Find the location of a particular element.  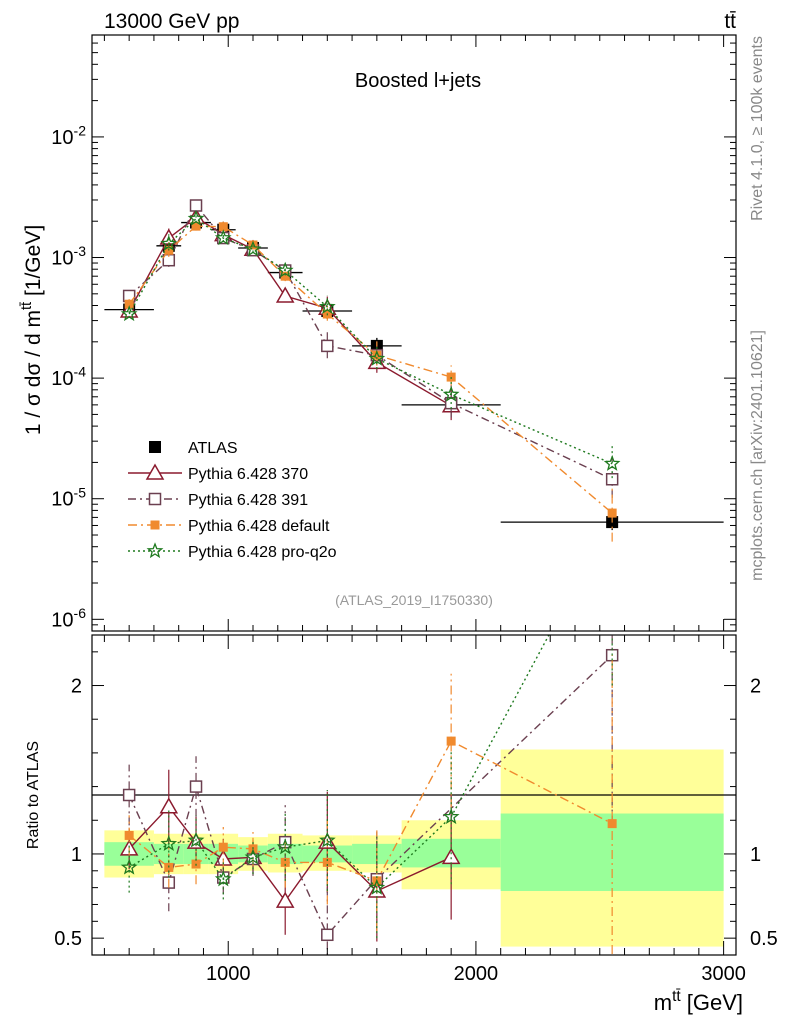

y-axis-label-text: 1 / σ dσ / d mtt̄ [1/GeV] is located at coordinates (32, 330).